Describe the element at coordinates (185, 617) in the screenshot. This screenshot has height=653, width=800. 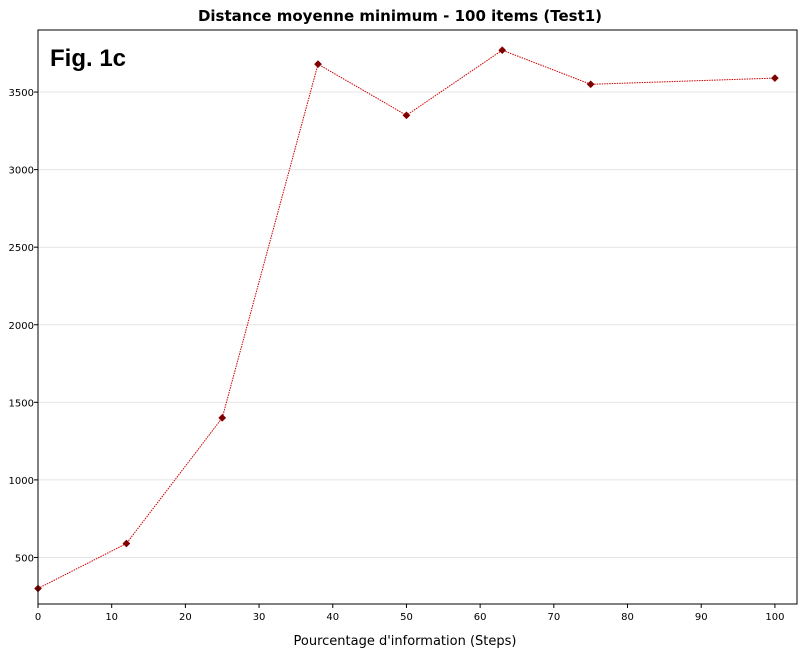
I see `x-tick-label: 20` at that location.